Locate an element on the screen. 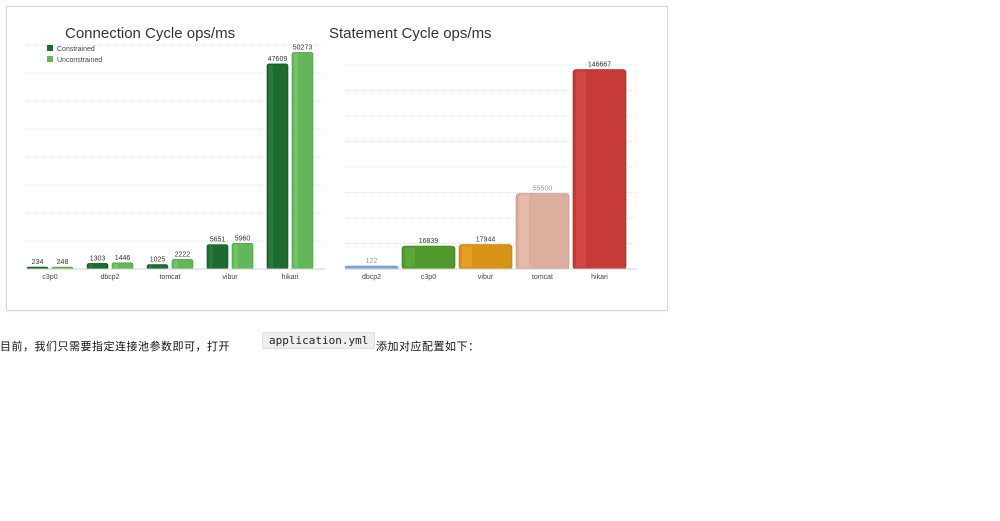 Image resolution: width=1000 pixels, height=521 pixels. caption-code-filename: application.yml is located at coordinates (319, 340).